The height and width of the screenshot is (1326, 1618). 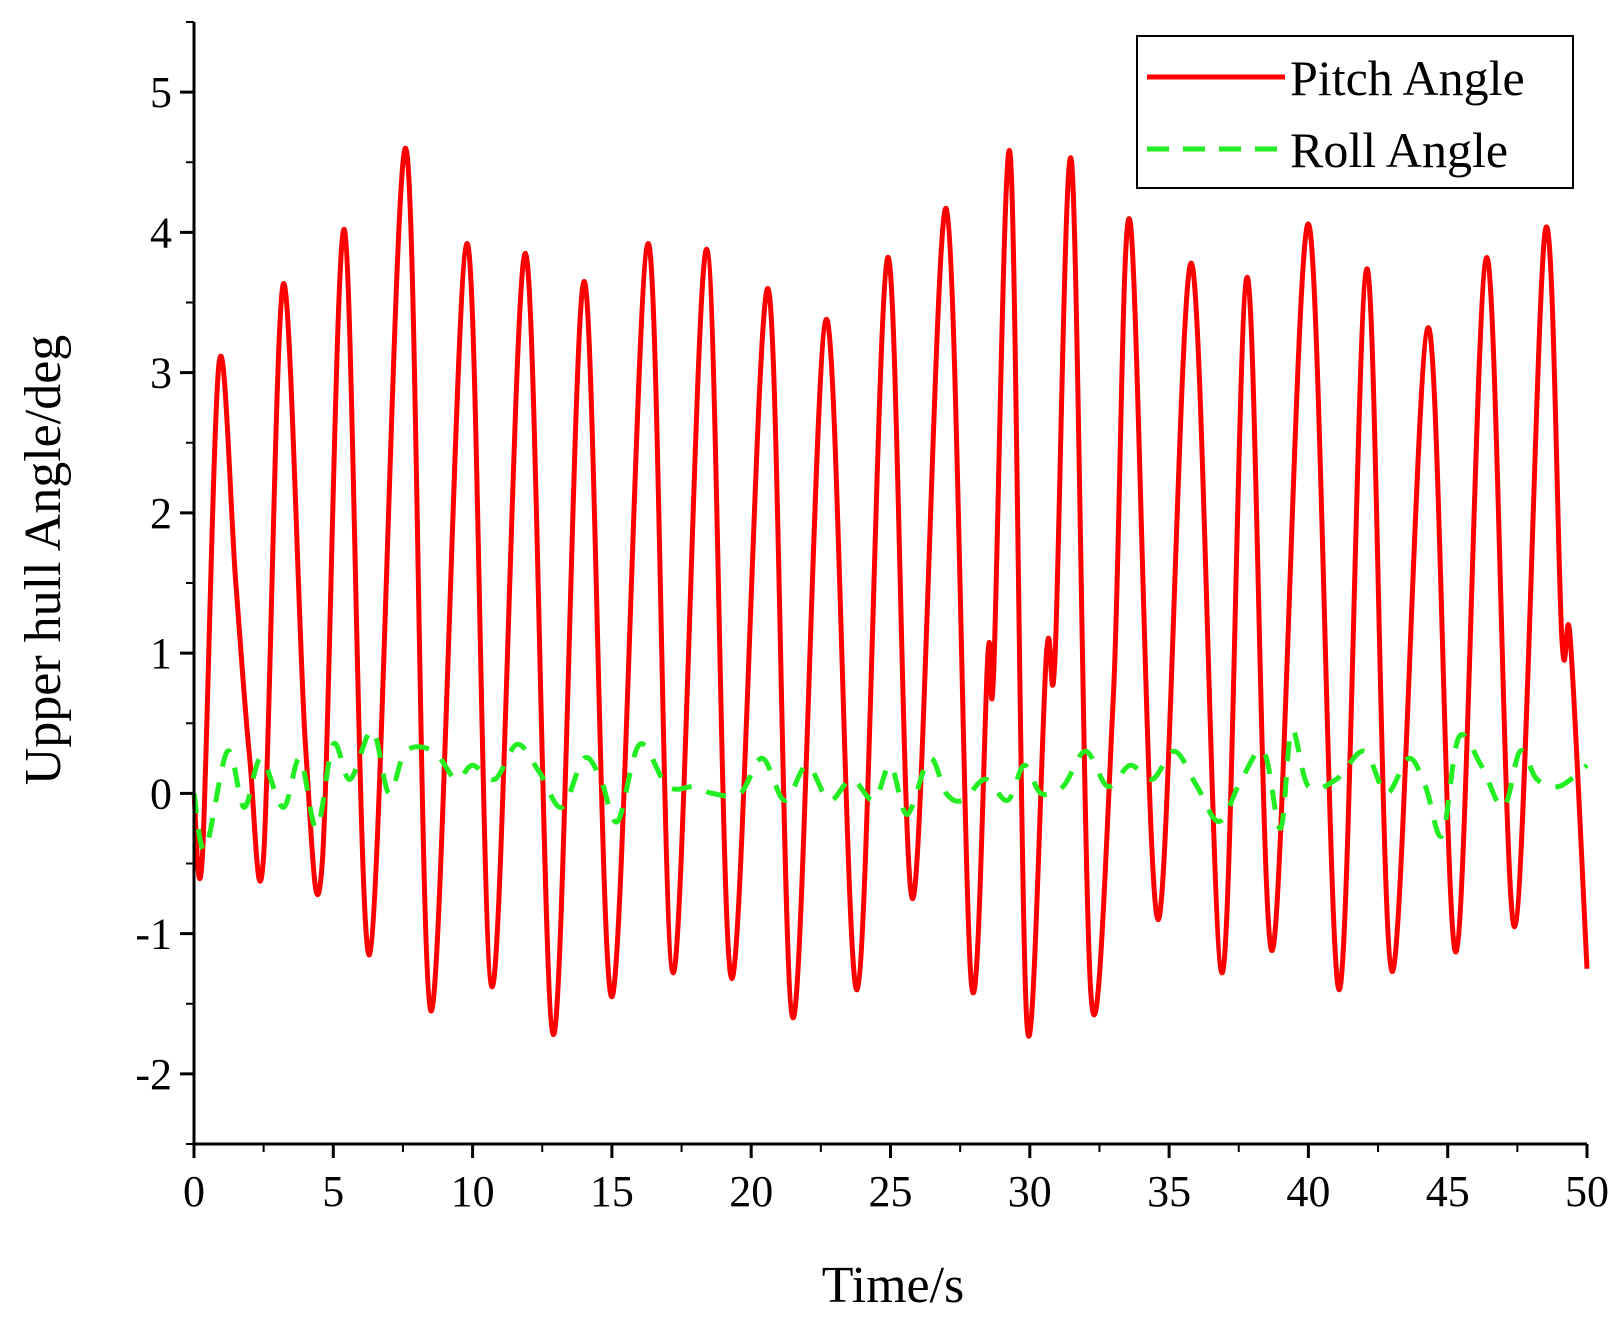 What do you see at coordinates (1308, 1191) in the screenshot?
I see `x-tick-label: 40` at bounding box center [1308, 1191].